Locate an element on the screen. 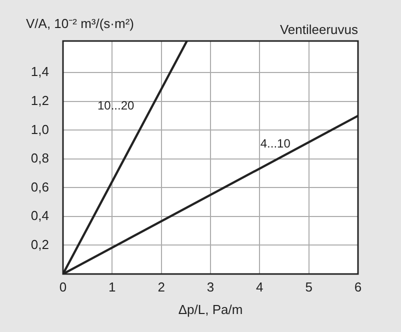 Image resolution: width=401 pixels, height=332 pixels. y-tick-label: 0,6 is located at coordinates (39, 186).